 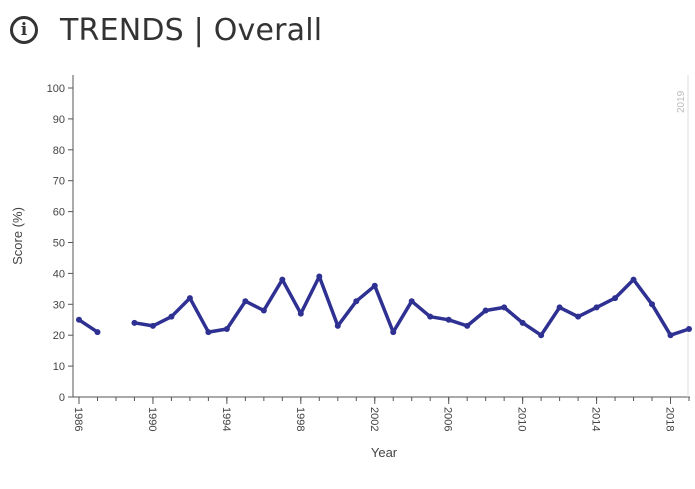 What do you see at coordinates (384, 452) in the screenshot?
I see `x-axis-title: Year` at bounding box center [384, 452].